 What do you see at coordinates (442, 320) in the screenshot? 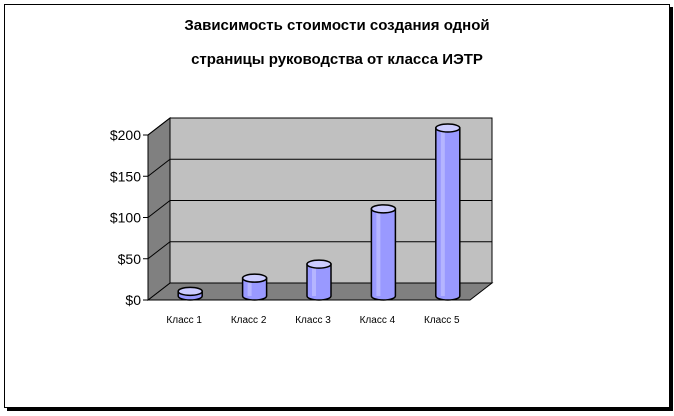
I see `category-label: Класс 5` at bounding box center [442, 320].